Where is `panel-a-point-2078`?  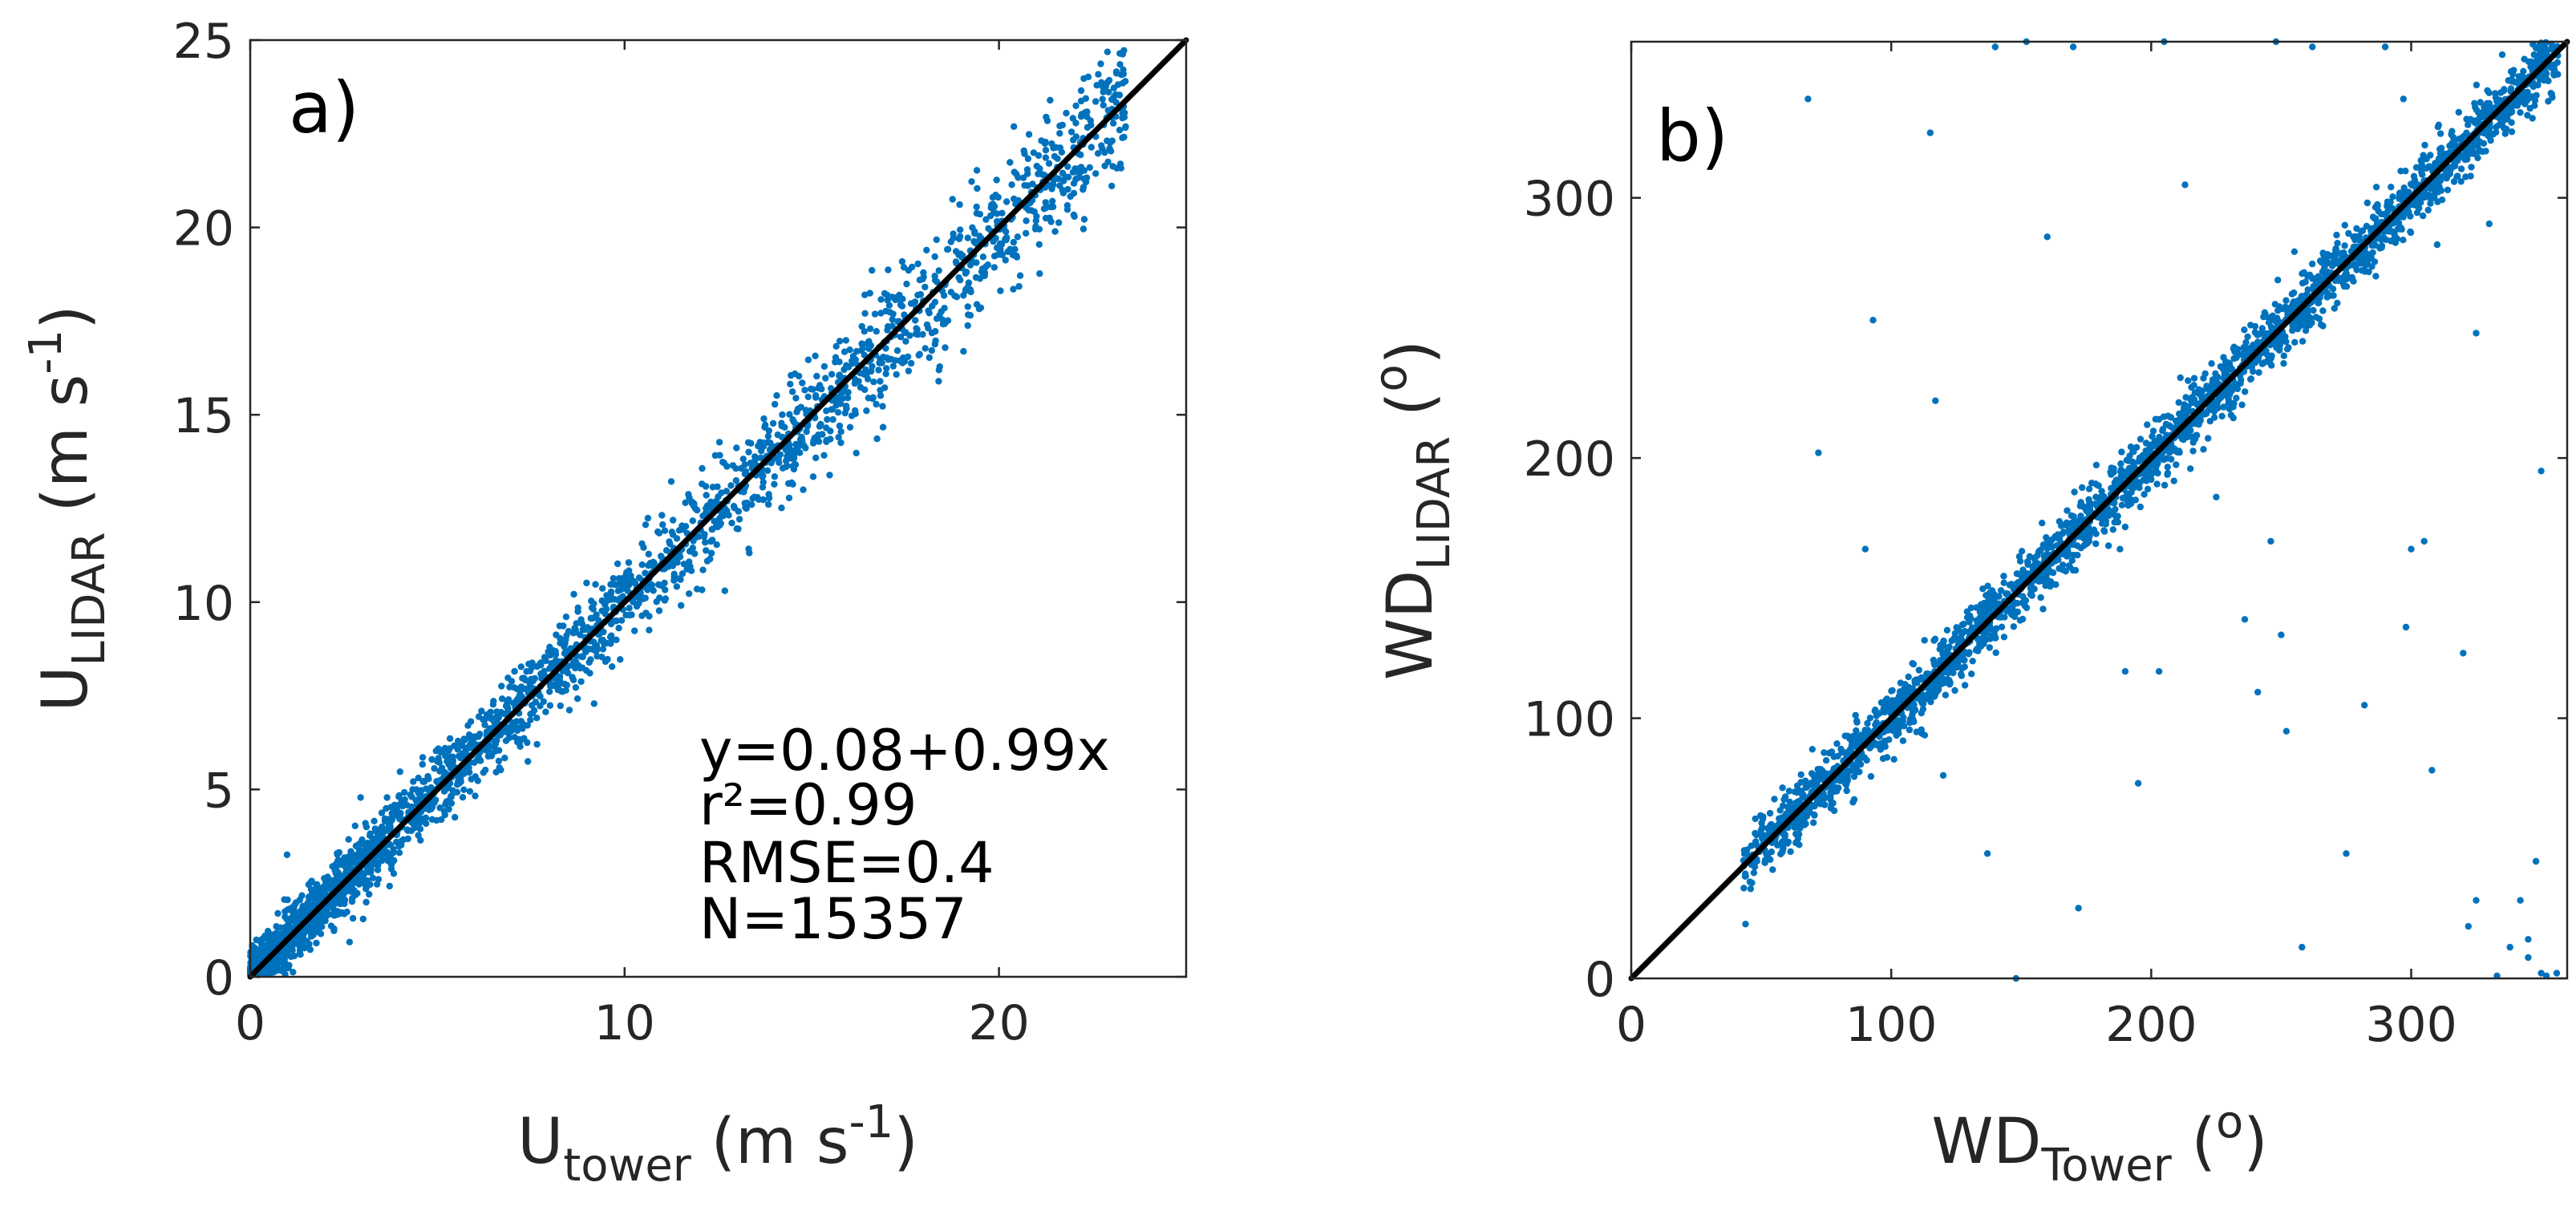
panel-a-point-2078 is located at coordinates (877, 404).